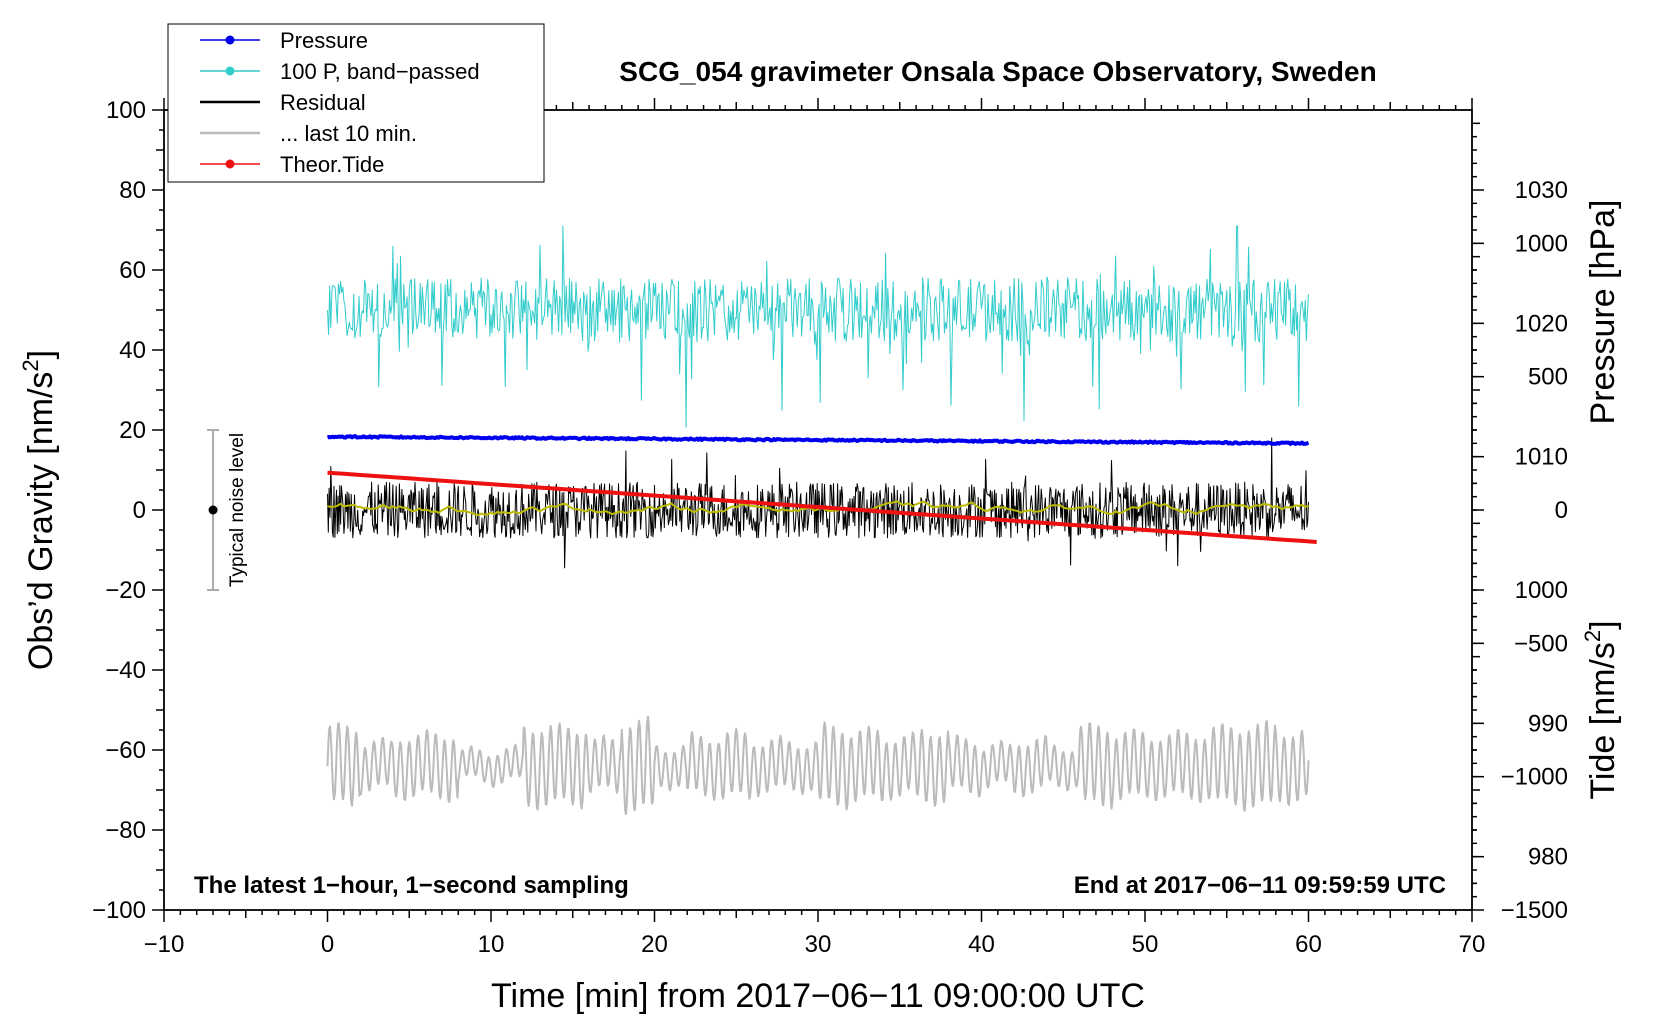 This screenshot has height=1020, width=1660. What do you see at coordinates (323, 102) in the screenshot?
I see `legend-label: Residual` at bounding box center [323, 102].